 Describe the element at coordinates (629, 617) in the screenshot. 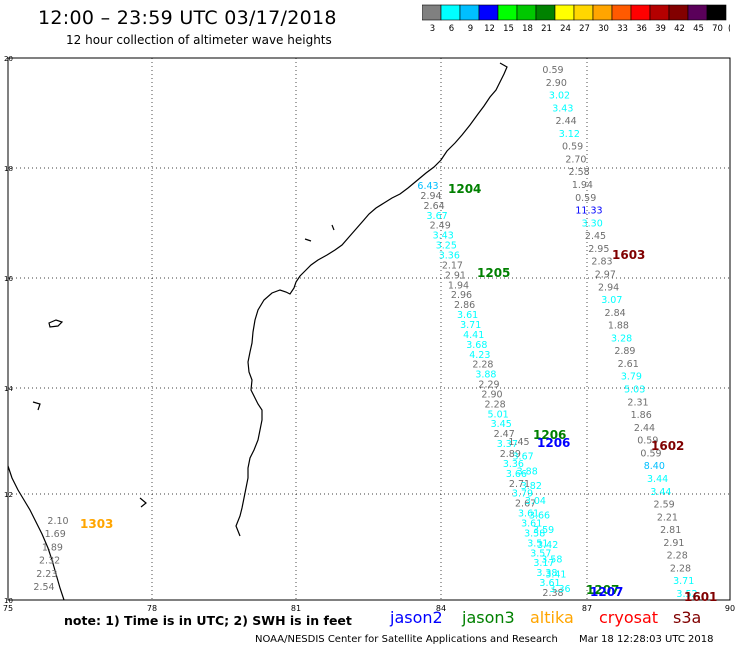

I see `satellite-legend-cryosat: cryosat` at that location.